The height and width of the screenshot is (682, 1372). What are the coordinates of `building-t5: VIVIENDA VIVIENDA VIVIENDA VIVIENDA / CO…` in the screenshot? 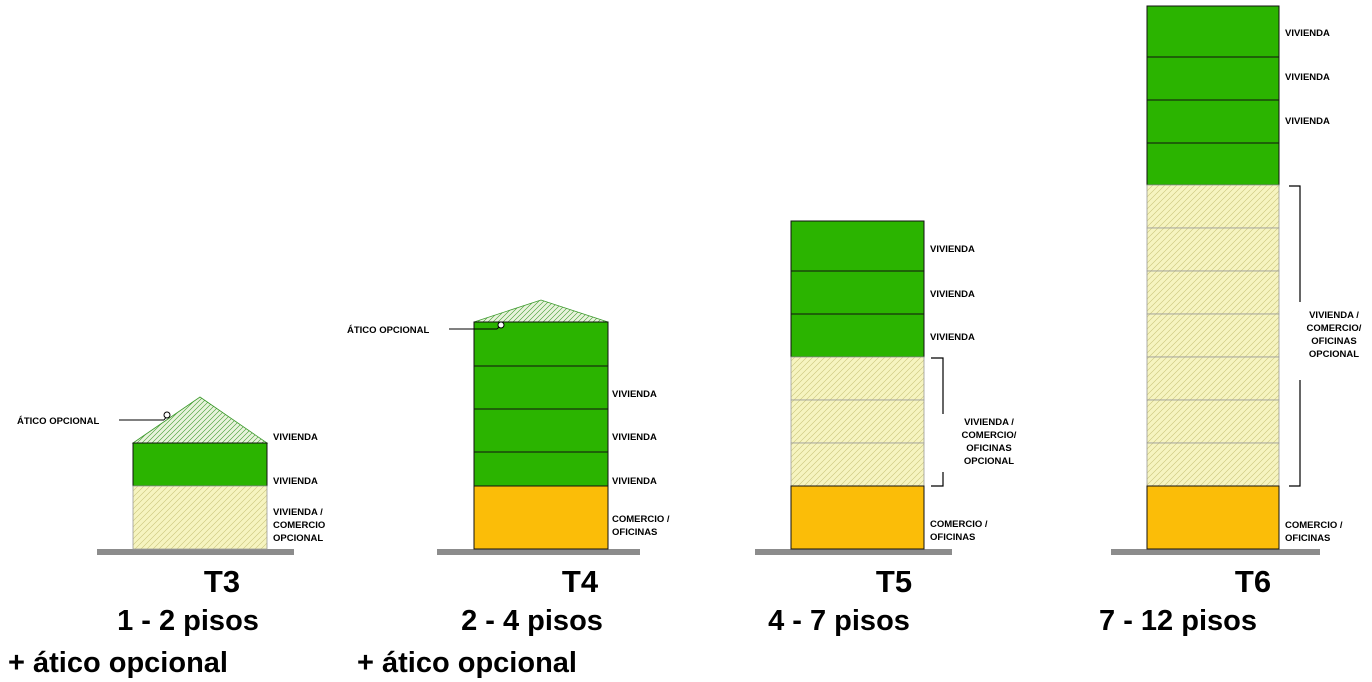 It's located at (886, 428).